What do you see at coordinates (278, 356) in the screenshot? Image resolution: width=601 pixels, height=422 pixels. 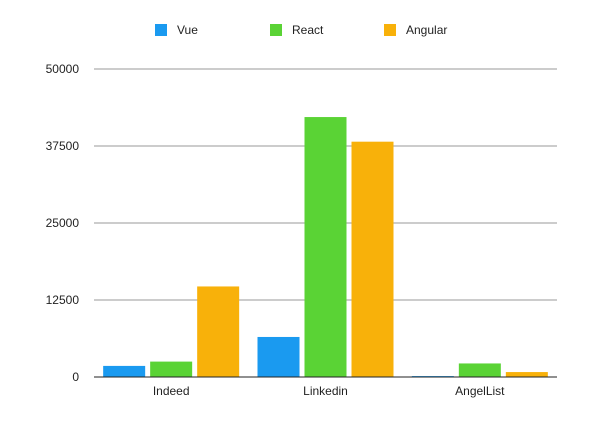 I see `bar-linkedin-vue` at bounding box center [278, 356].